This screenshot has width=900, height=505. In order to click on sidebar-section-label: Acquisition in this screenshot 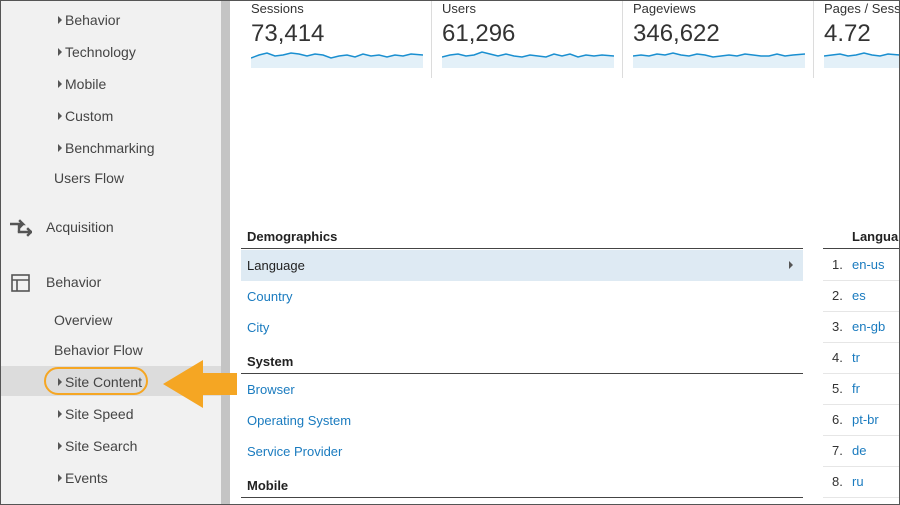, I will do `click(80, 227)`.